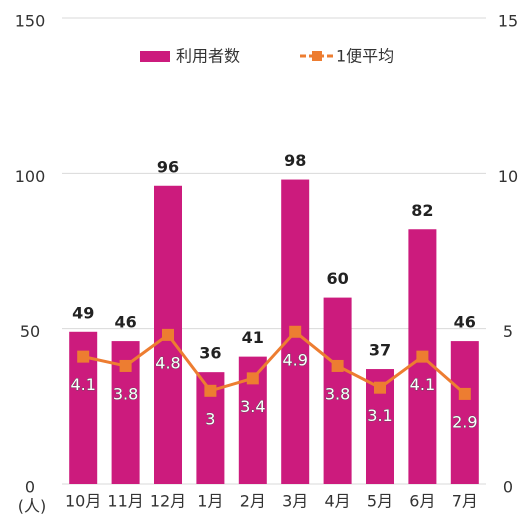 The height and width of the screenshot is (517, 522). What do you see at coordinates (210, 501) in the screenshot?
I see `x-tick-label: 1月` at bounding box center [210, 501].